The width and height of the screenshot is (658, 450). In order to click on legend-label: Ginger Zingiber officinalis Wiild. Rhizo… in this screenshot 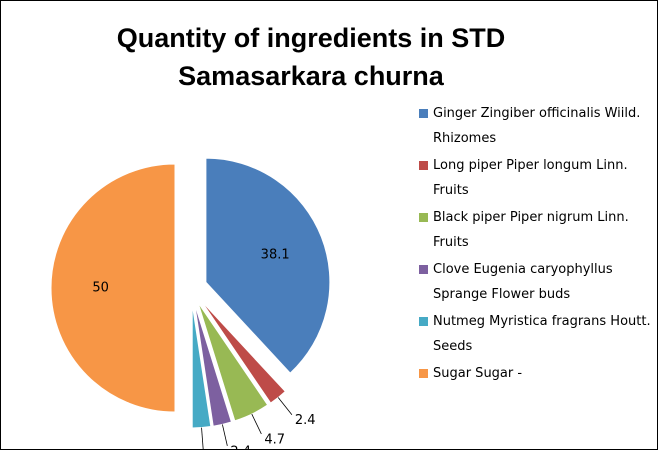, I will do `click(537, 126)`.